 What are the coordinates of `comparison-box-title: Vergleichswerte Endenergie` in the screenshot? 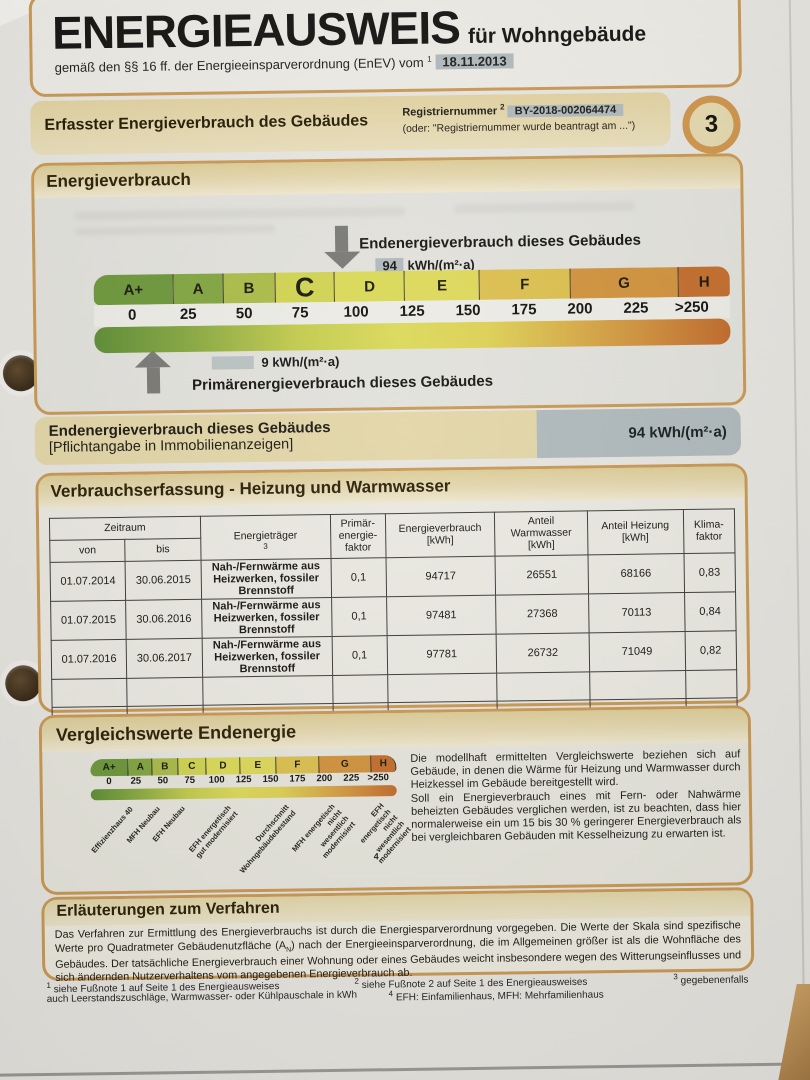 It's located at (176, 733).